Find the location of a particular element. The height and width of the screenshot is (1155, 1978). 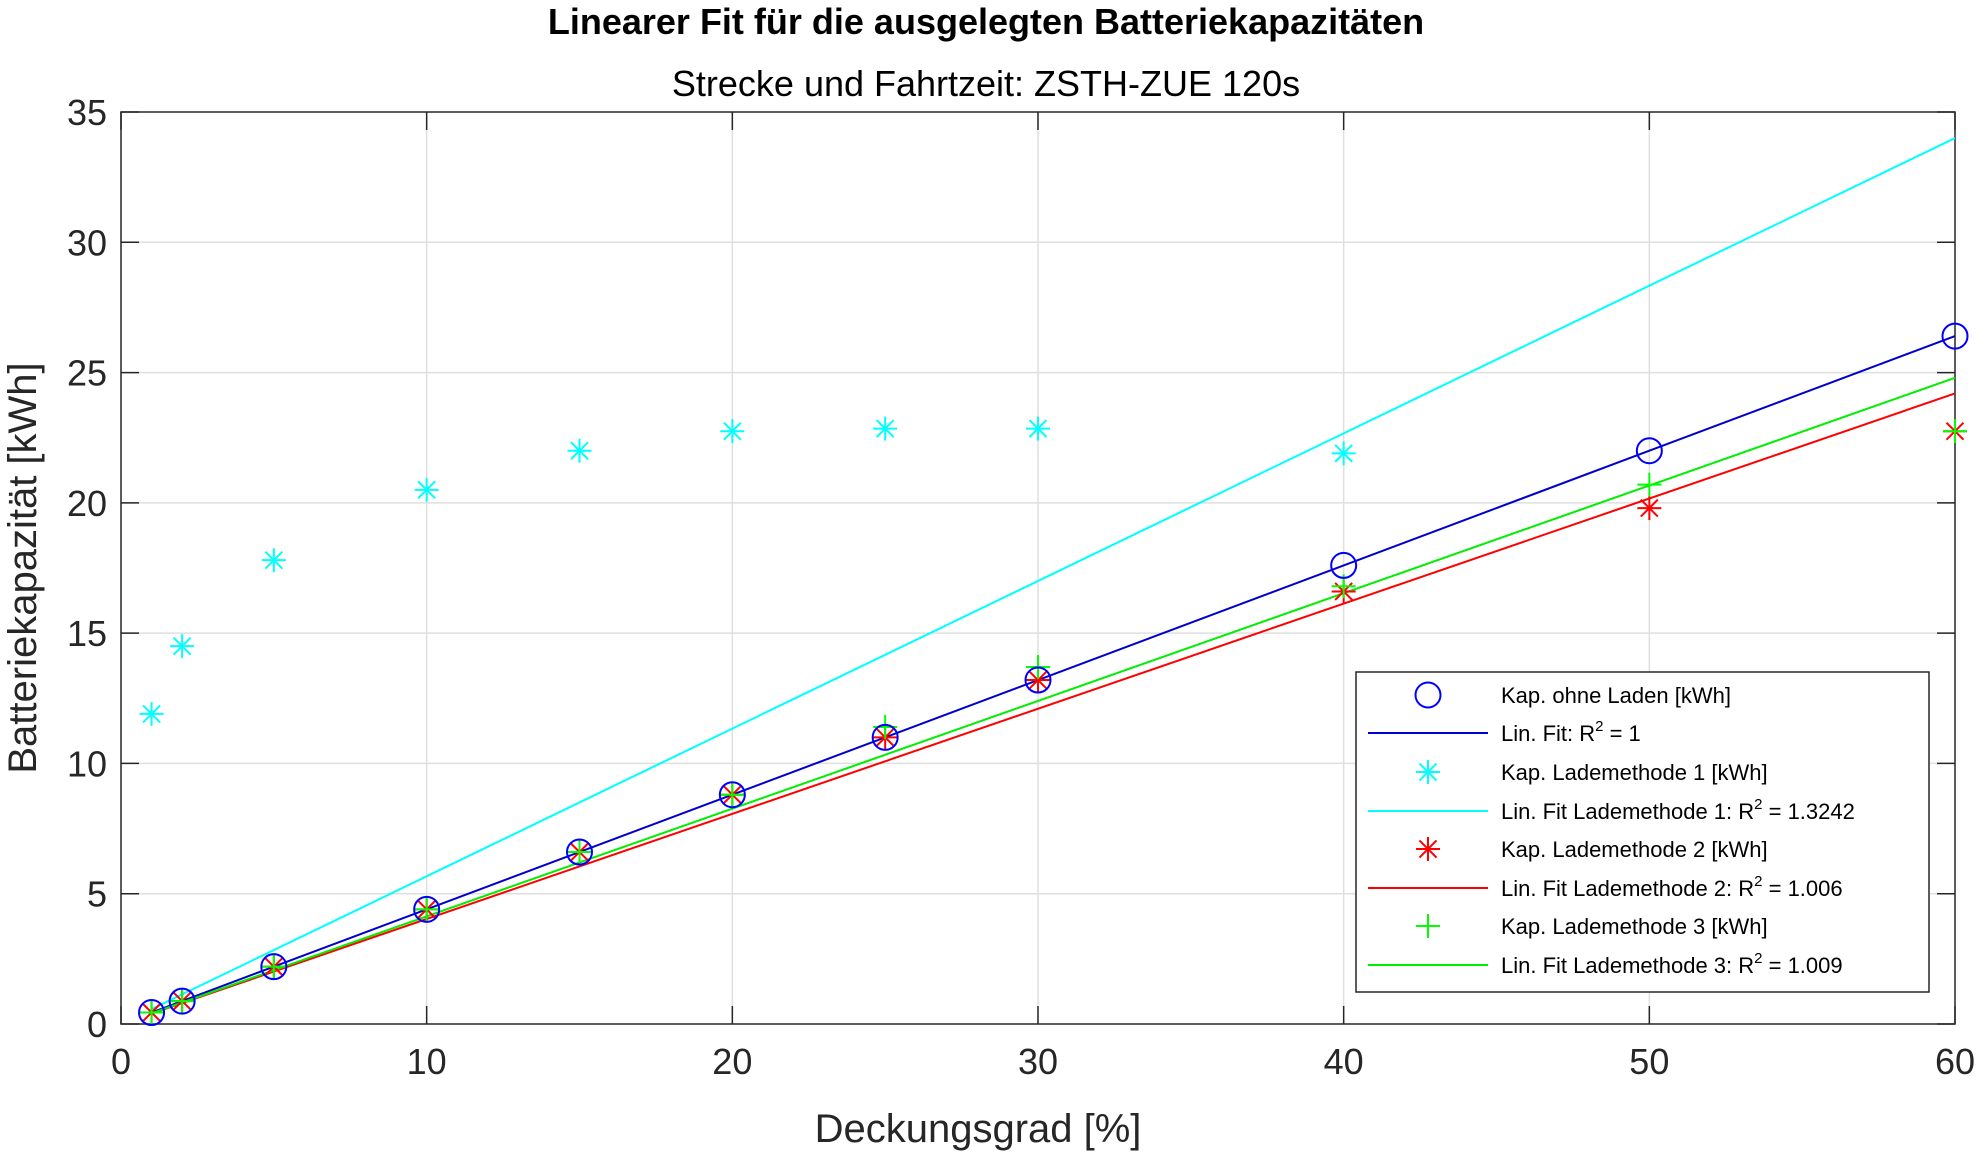

legend-label: Lin. Fit Lademethode 2: R2 = 1.006 is located at coordinates (1672, 887).